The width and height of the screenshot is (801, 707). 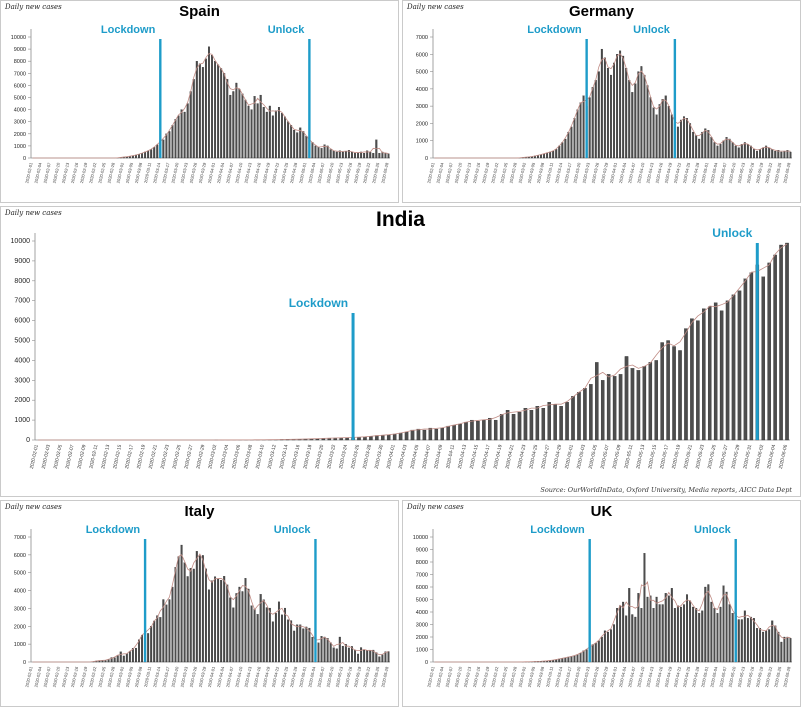 I want to click on x-tick-label: 2020-03-02, so click(x=120, y=172).